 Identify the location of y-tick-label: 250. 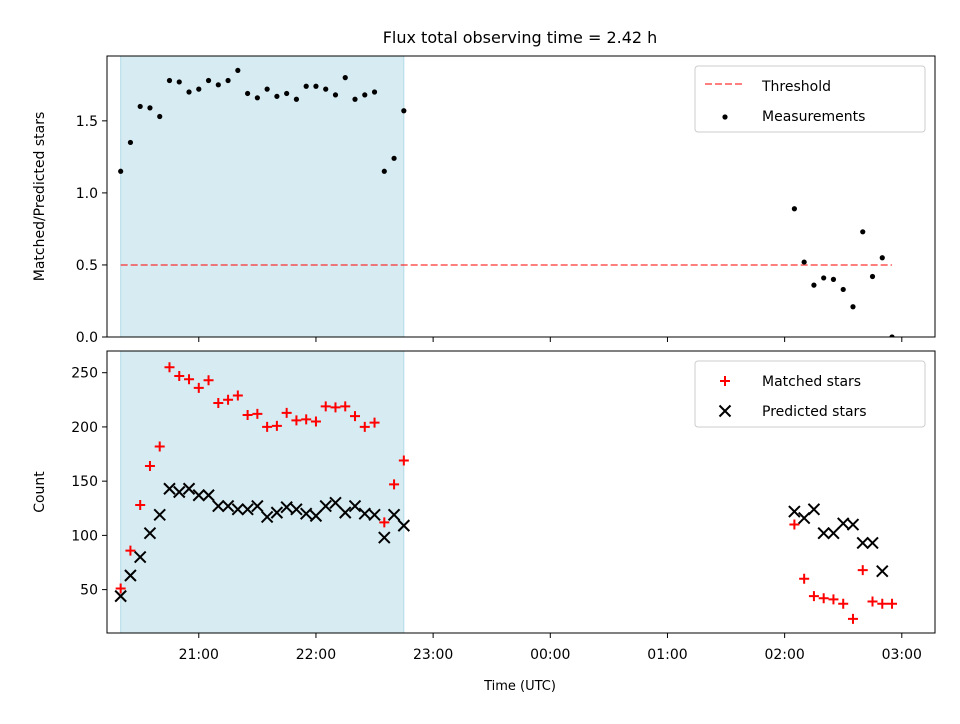
(84, 374).